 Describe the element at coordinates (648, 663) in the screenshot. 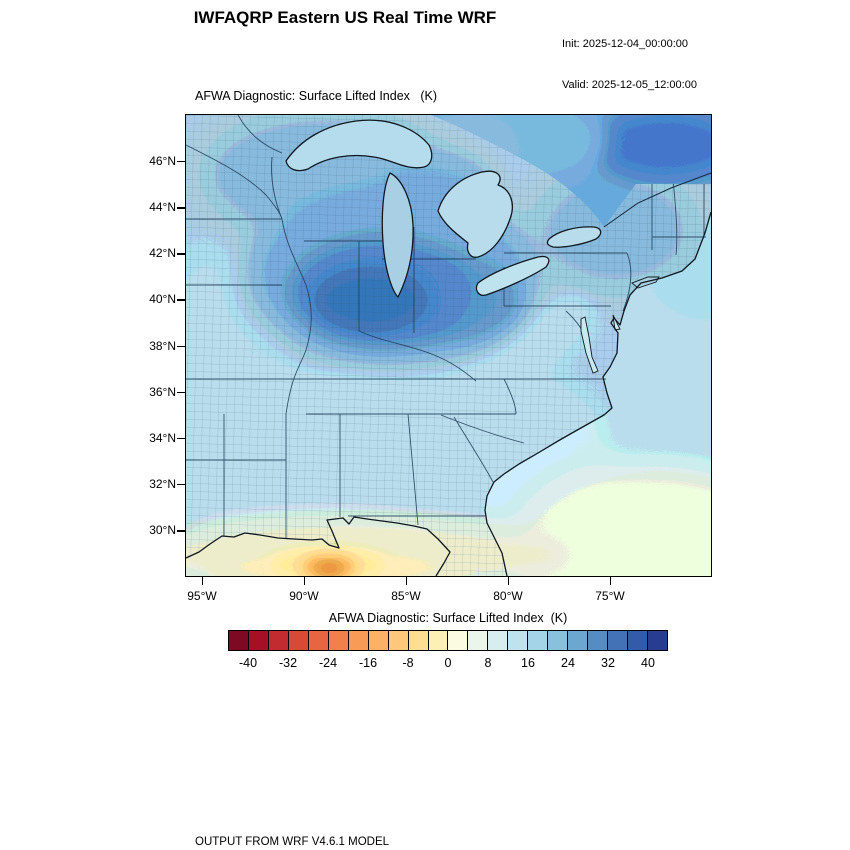

I see `colorbar-tick-label: 40` at that location.